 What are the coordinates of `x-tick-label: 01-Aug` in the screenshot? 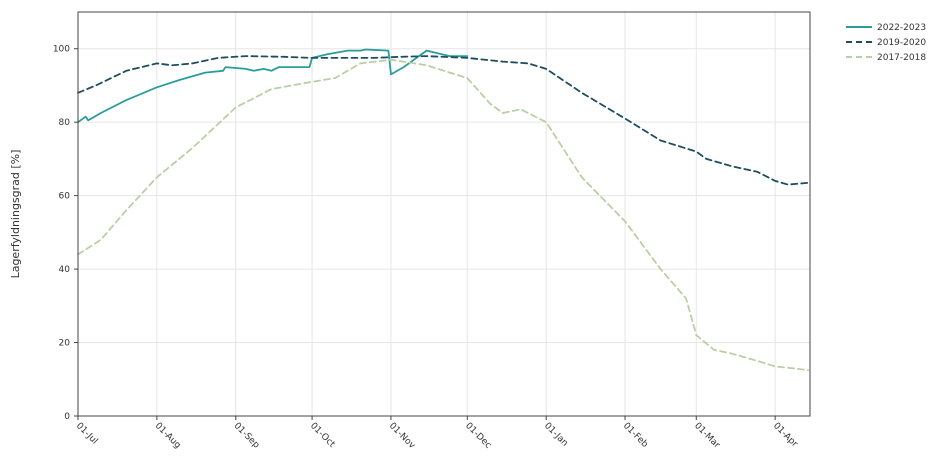 It's located at (168, 436).